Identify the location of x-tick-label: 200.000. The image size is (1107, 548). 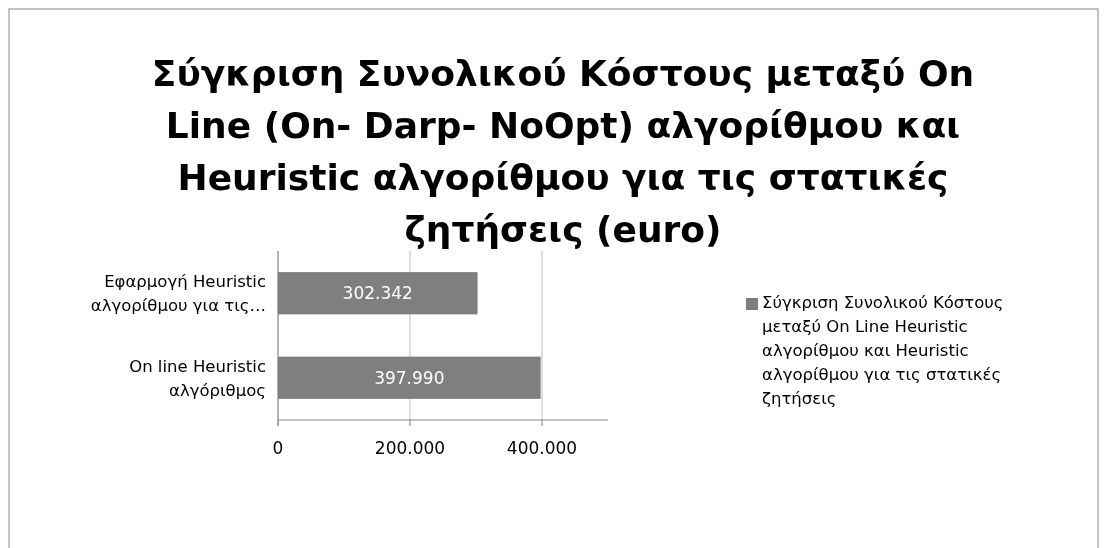
(410, 448).